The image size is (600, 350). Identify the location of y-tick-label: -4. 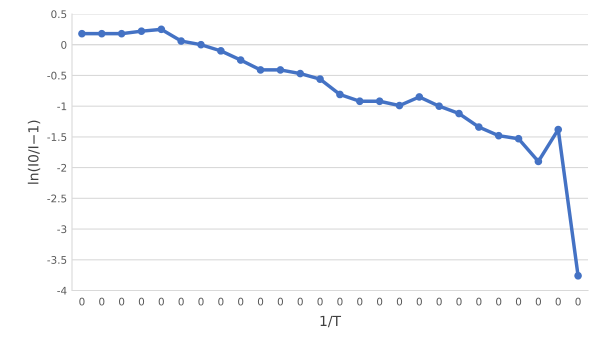
(62, 290).